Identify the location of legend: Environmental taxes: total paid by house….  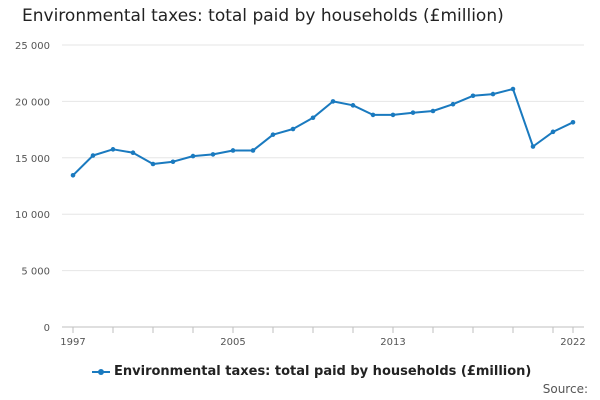
(311, 371).